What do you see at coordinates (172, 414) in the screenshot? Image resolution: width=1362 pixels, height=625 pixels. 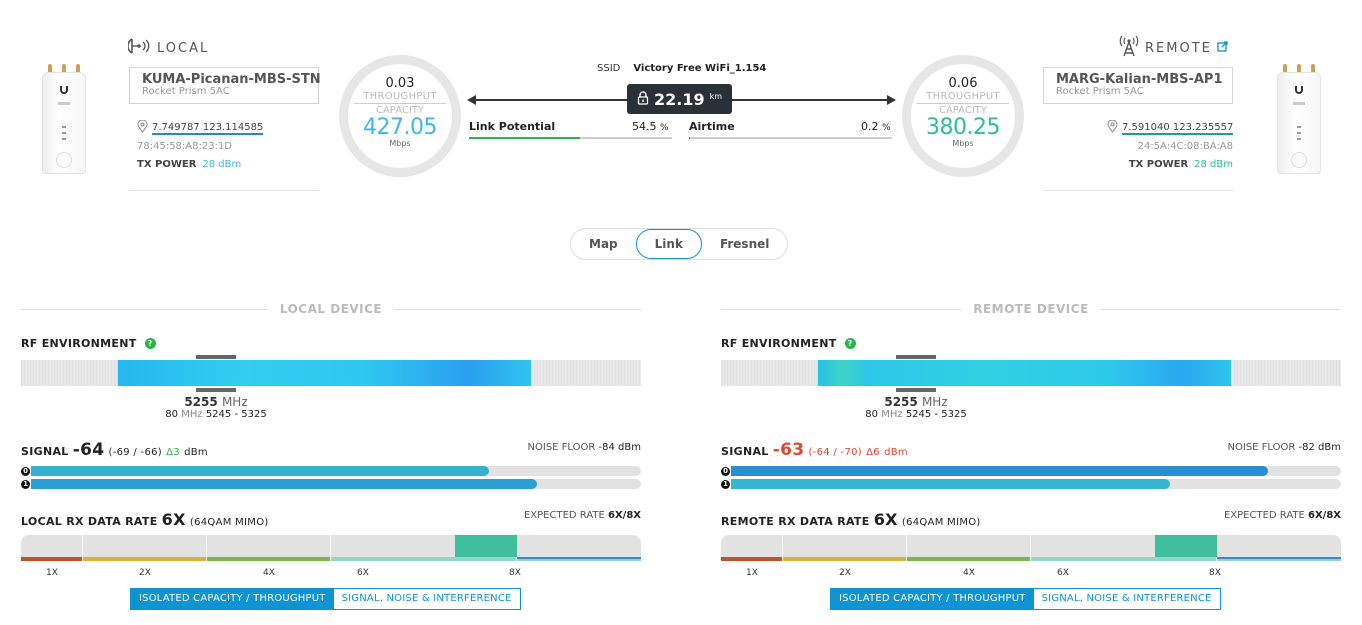 I see `channel-width: 80` at bounding box center [172, 414].